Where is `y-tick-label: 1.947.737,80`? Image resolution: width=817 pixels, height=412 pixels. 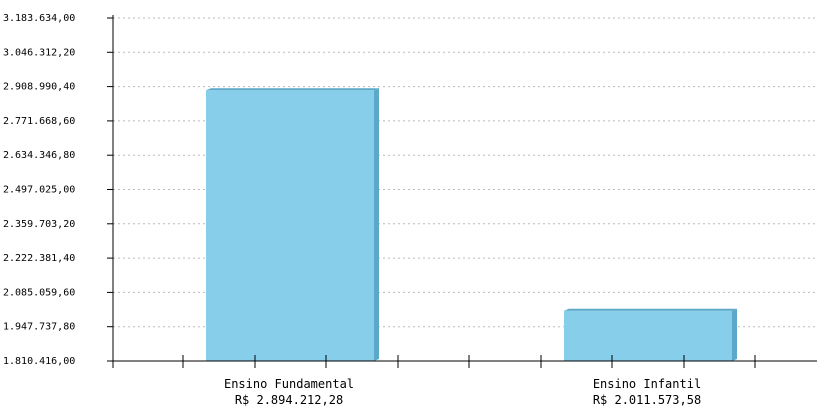
y-tick-label: 1.947.737,80 is located at coordinates (39, 327).